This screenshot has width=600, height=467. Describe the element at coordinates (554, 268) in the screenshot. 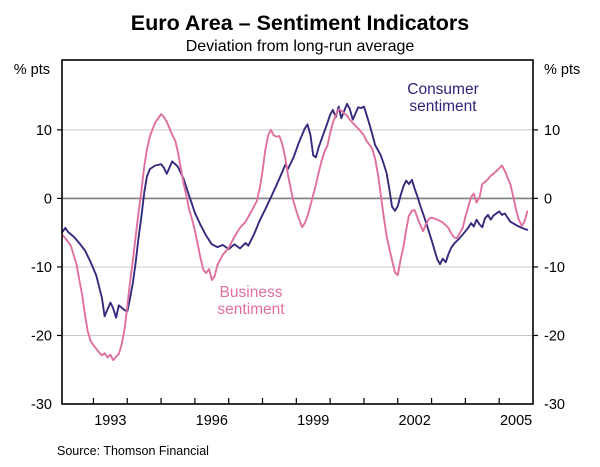

I see `y-axis-label-right--10: -10` at that location.